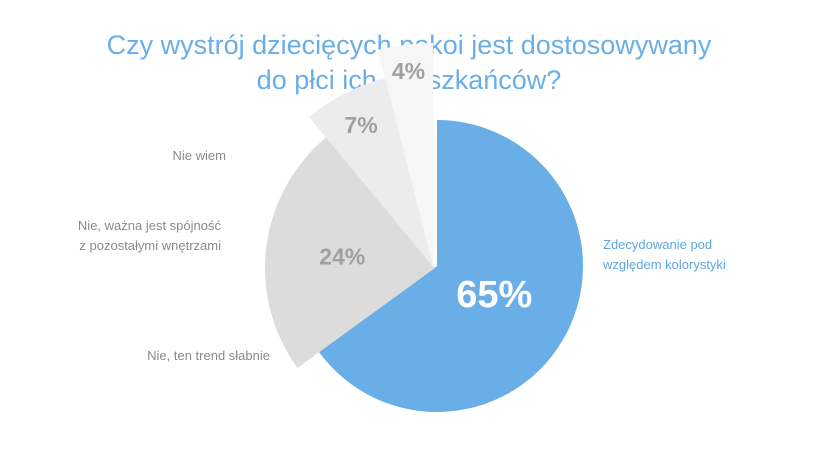  I want to click on label-trend-slabnie: Nie, ten trend słabnie, so click(208, 356).